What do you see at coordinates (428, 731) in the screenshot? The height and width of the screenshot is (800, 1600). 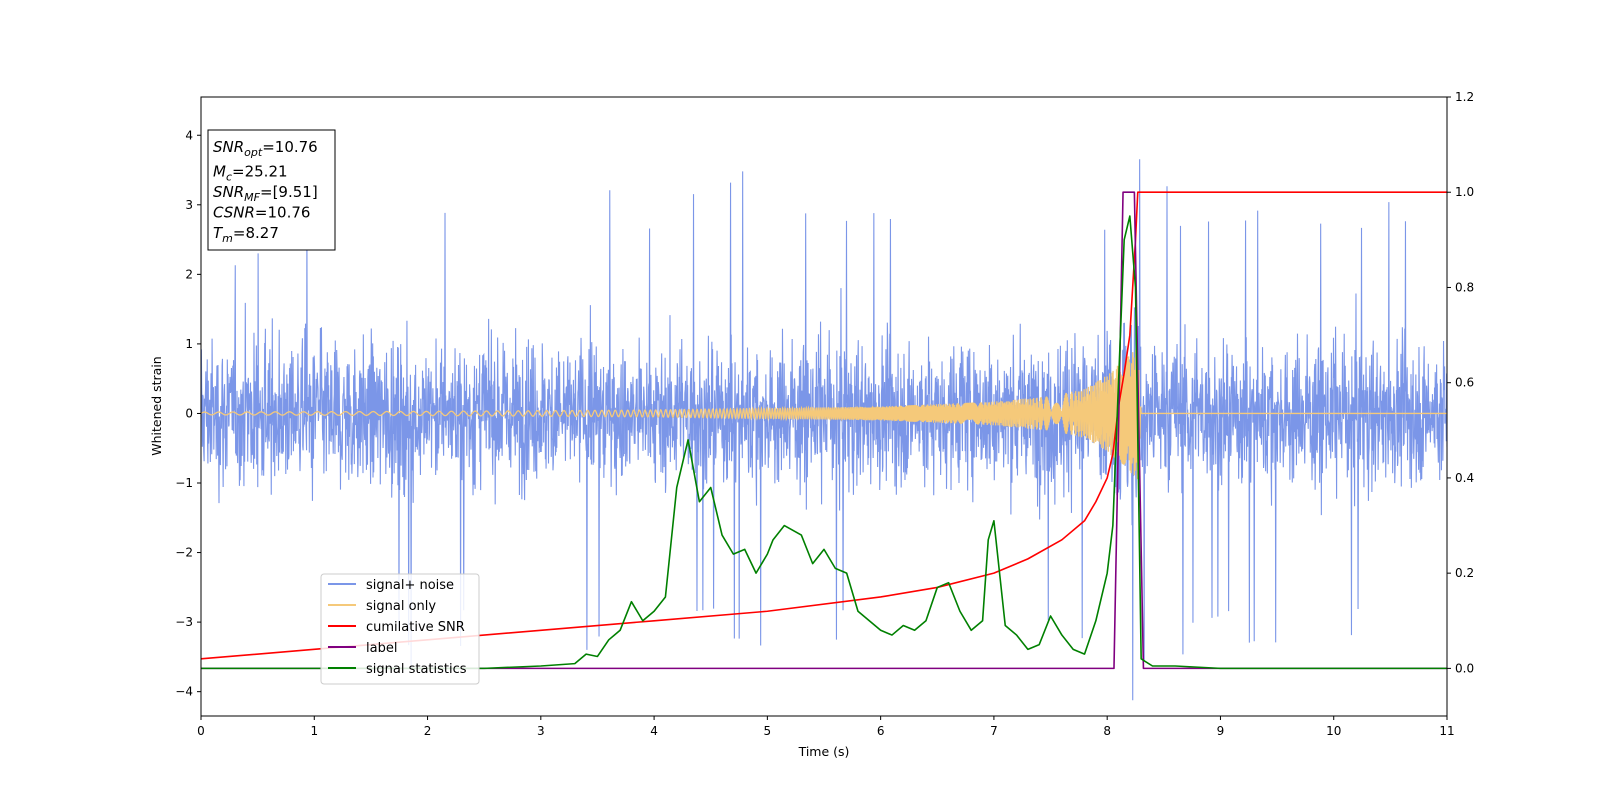 I see `x-tick-label: 2` at bounding box center [428, 731].